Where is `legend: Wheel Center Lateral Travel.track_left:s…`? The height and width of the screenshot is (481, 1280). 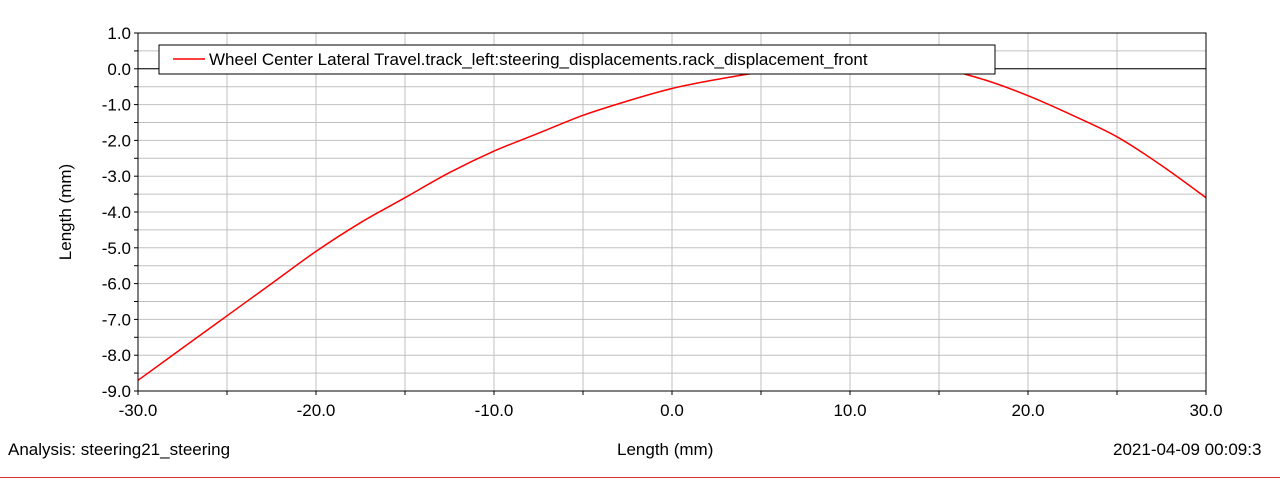 legend: Wheel Center Lateral Travel.track_left:s… is located at coordinates (577, 59).